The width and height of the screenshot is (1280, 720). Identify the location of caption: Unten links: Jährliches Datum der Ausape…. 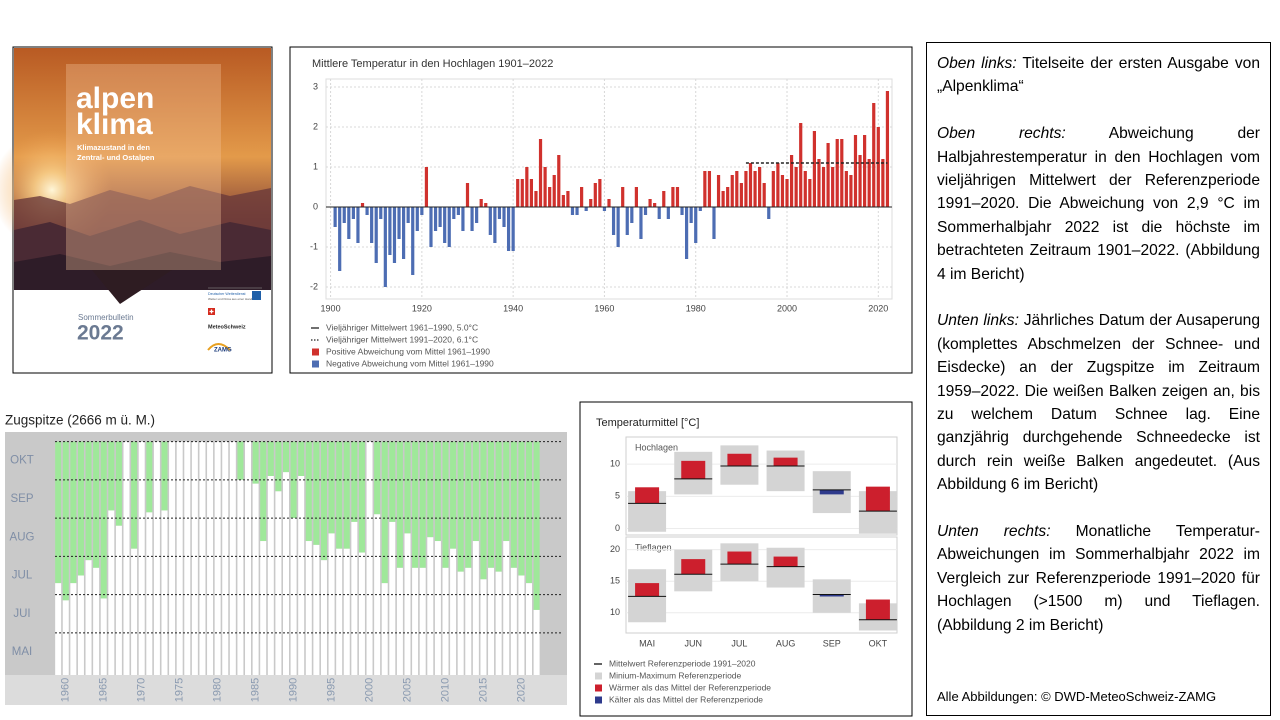
(1098, 402).